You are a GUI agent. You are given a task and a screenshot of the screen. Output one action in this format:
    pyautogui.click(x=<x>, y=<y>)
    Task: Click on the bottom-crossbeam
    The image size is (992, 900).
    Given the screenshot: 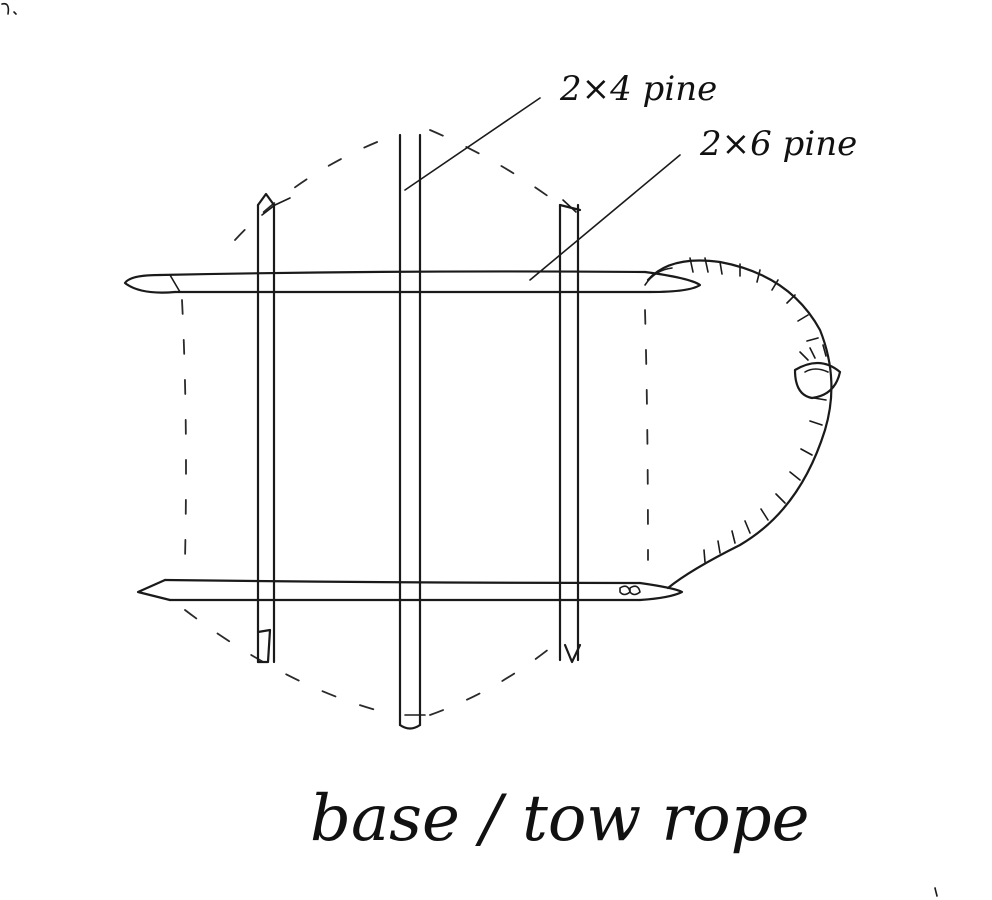 What is the action you would take?
    pyautogui.click(x=410, y=590)
    